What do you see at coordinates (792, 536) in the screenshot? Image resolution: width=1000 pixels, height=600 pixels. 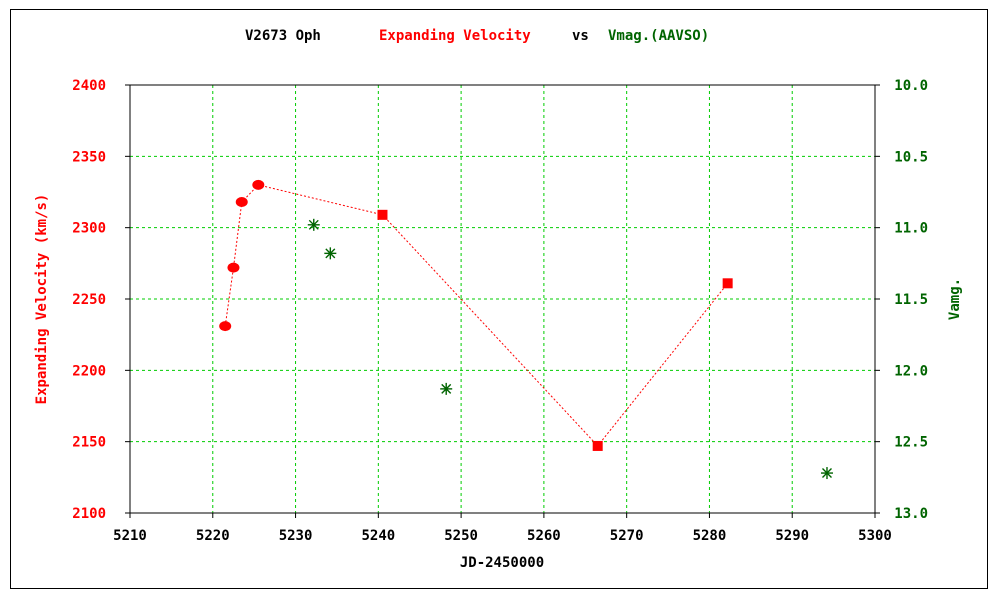 I see `x-tick-label: 5290` at bounding box center [792, 536].